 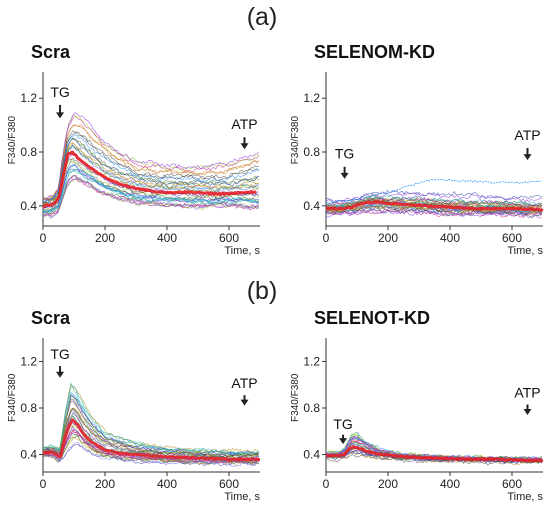 I want to click on chart-title: SELENOM-KD, so click(x=374, y=52).